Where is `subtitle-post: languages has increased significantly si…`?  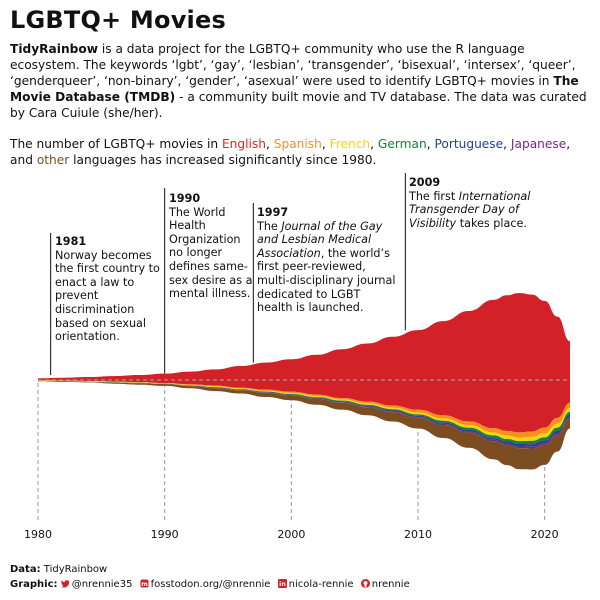 subtitle-post: languages has increased significantly si… is located at coordinates (223, 160).